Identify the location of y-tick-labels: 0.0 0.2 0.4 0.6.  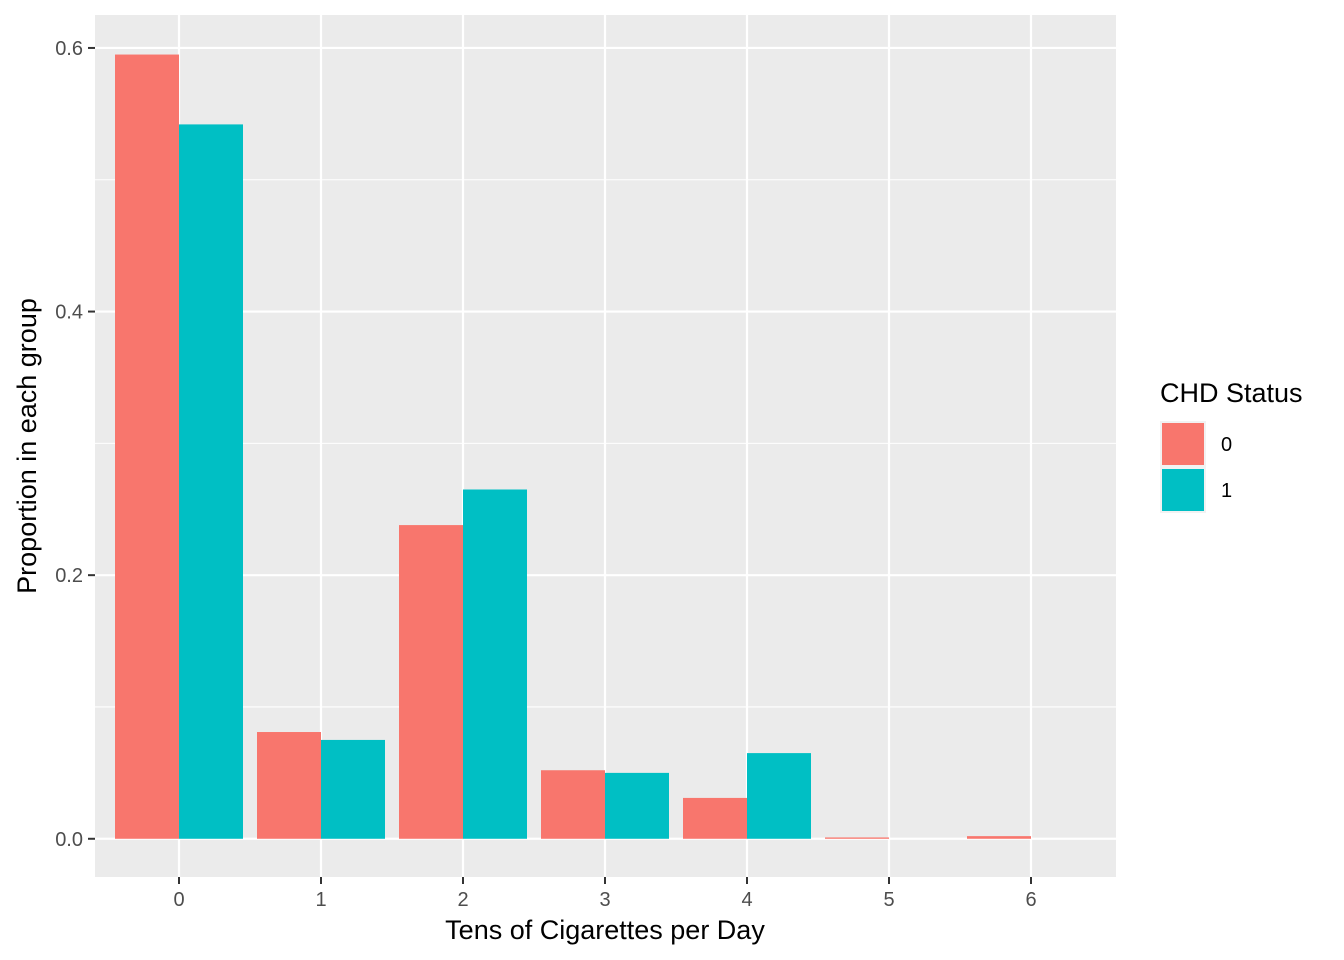
(69, 444).